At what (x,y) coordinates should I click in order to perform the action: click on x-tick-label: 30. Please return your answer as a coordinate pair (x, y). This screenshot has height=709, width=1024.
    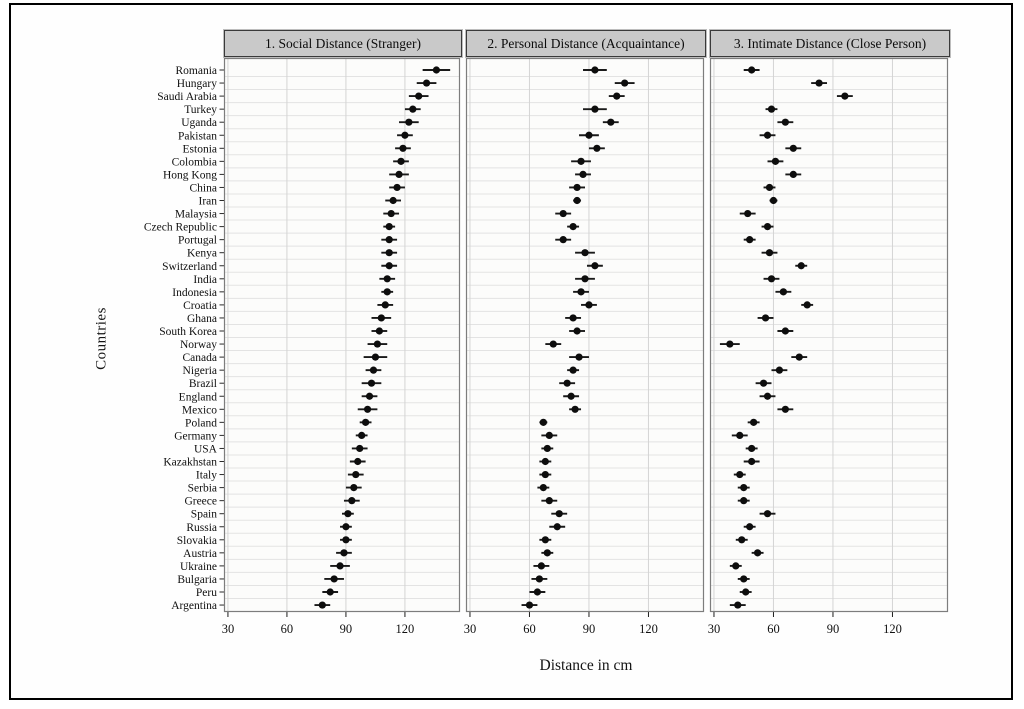
    Looking at the image, I should click on (228, 629).